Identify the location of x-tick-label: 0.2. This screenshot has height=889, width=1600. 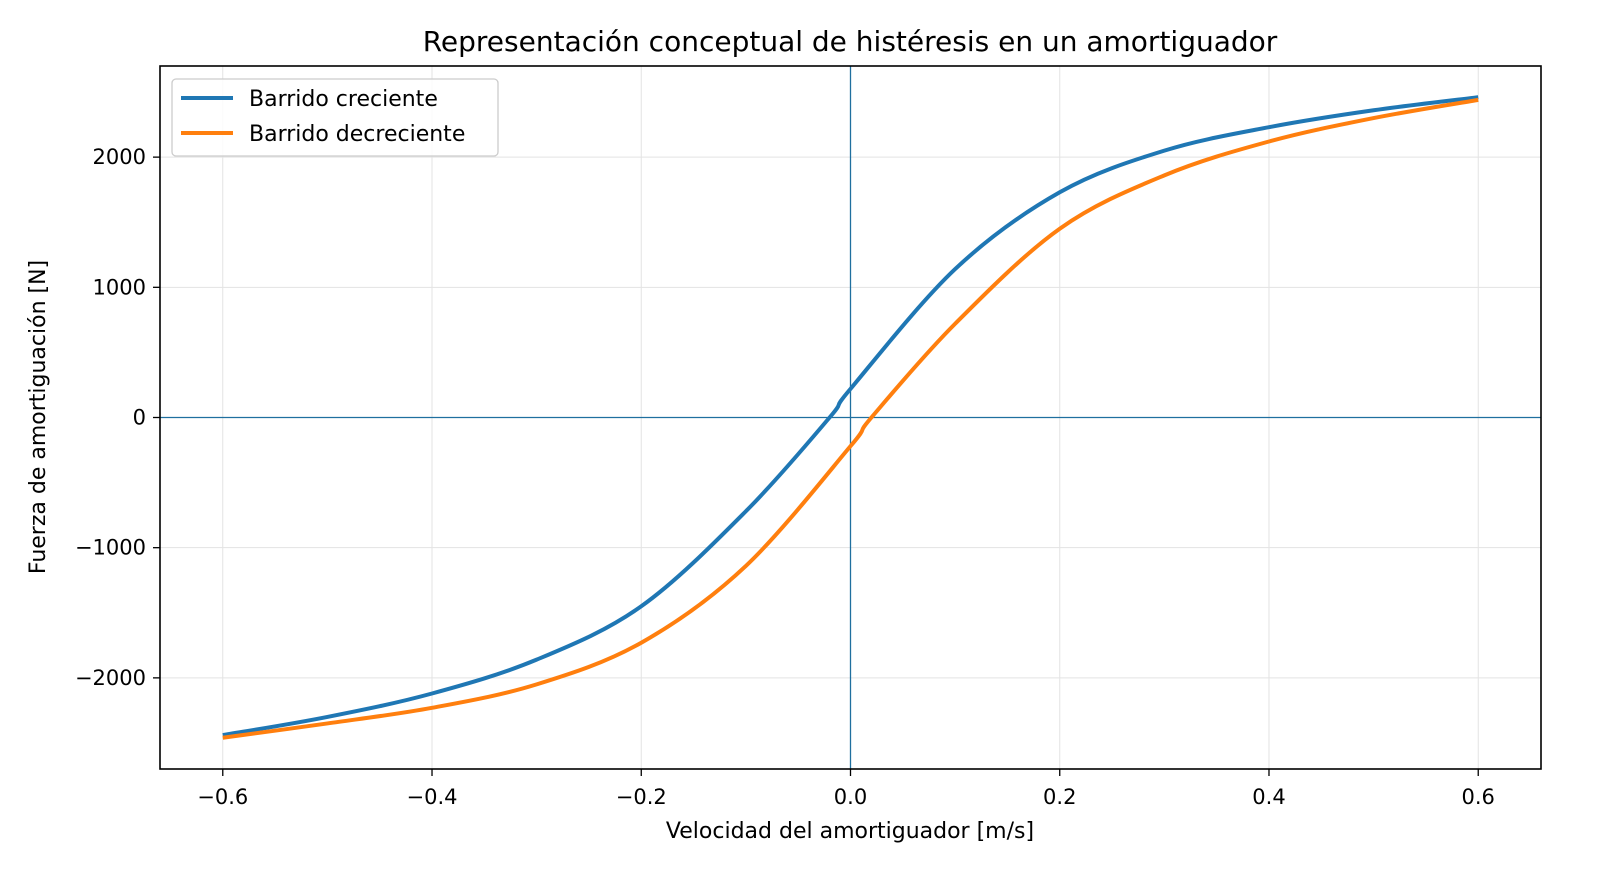
(1059, 797).